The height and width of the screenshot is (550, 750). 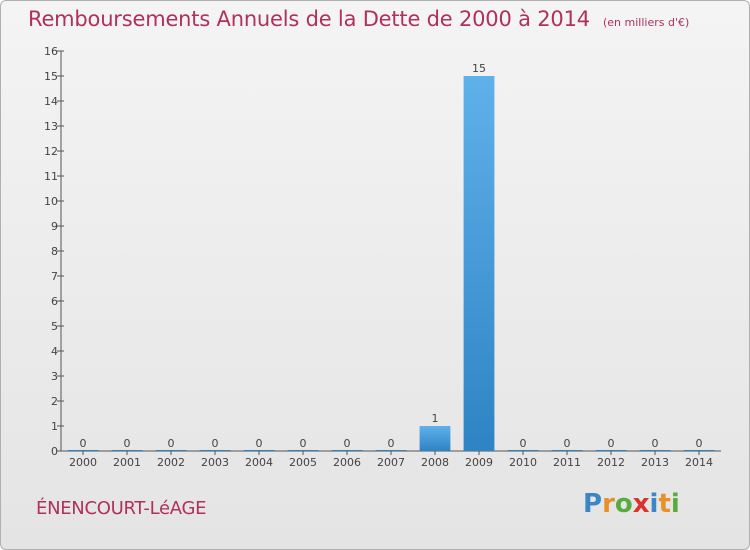 What do you see at coordinates (51, 151) in the screenshot?
I see `y-tick-label: 12` at bounding box center [51, 151].